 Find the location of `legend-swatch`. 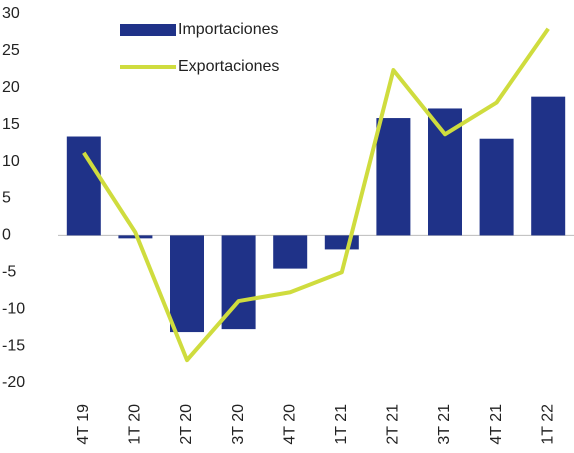

legend-swatch is located at coordinates (148, 30).